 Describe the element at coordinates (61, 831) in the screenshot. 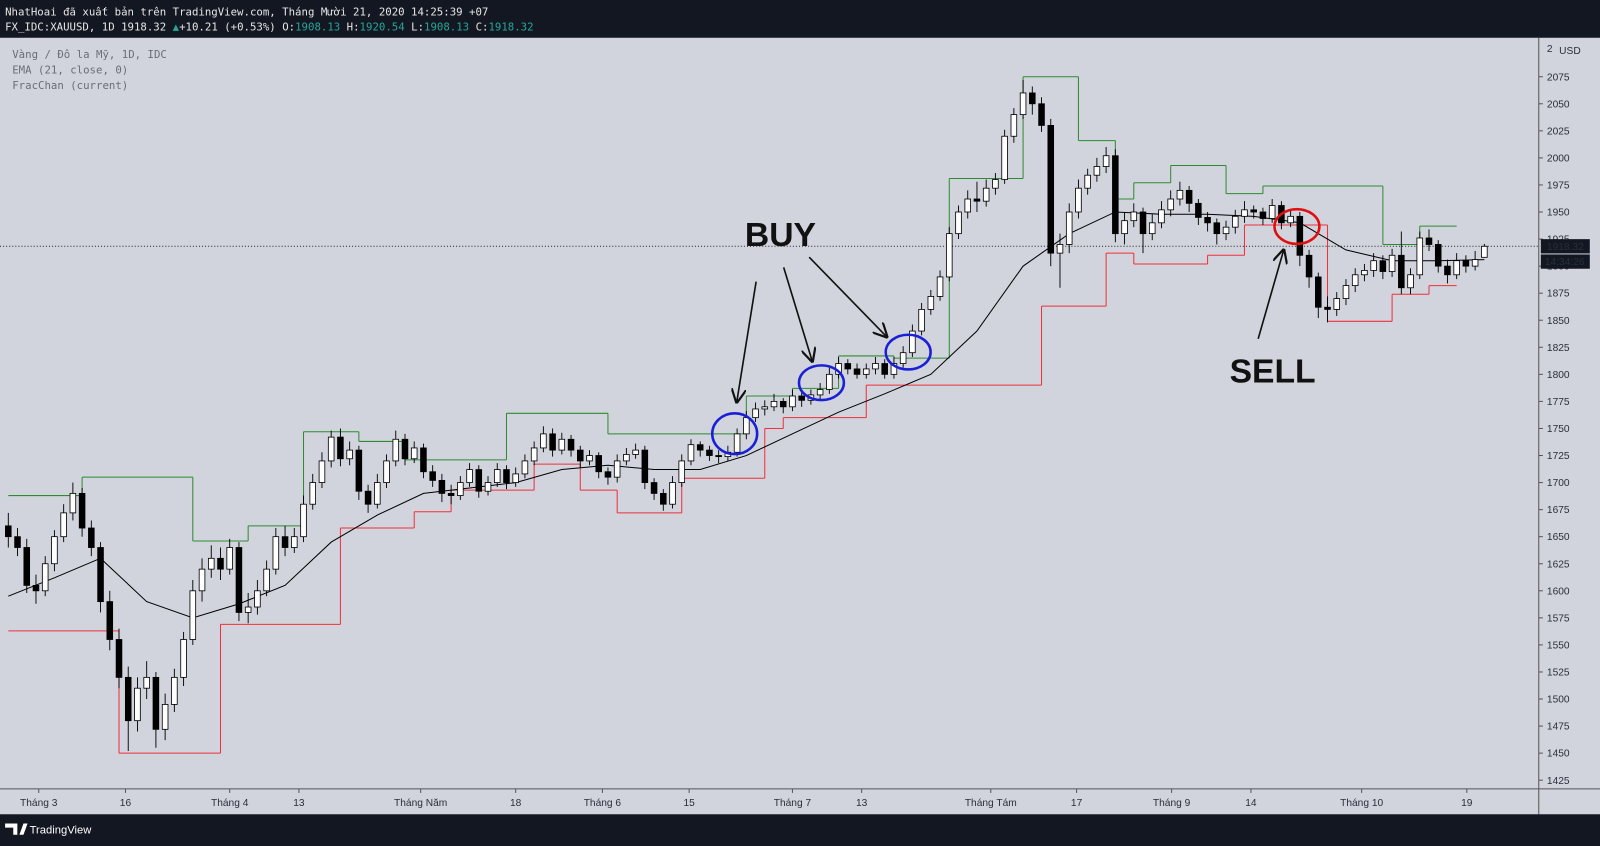

I see `brand: TradingView` at that location.